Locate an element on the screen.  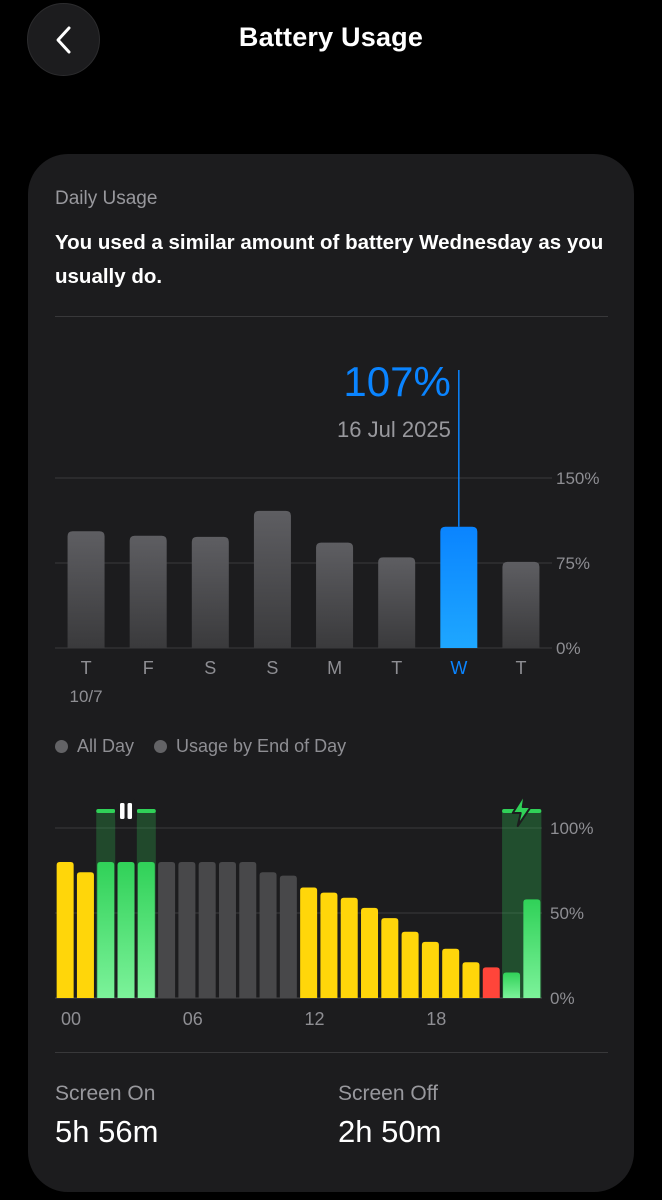
x-tick-label: 18 is located at coordinates (436, 1019).